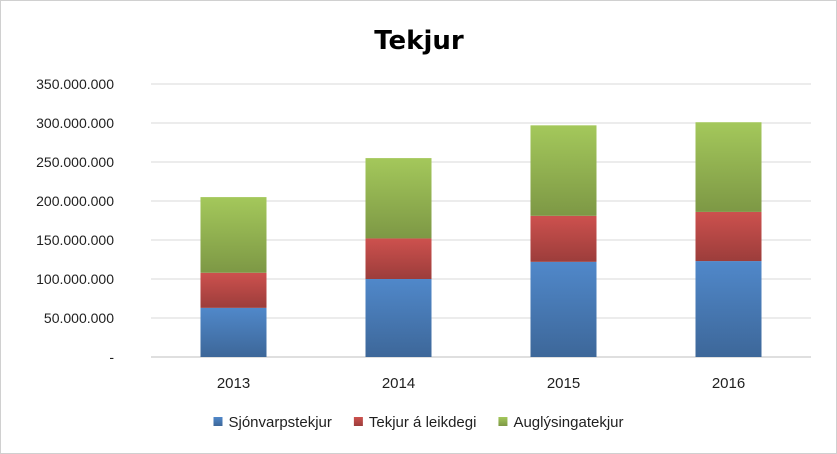 This screenshot has width=837, height=454. Describe the element at coordinates (79, 318) in the screenshot. I see `y-tick-label: 50.000.000` at that location.